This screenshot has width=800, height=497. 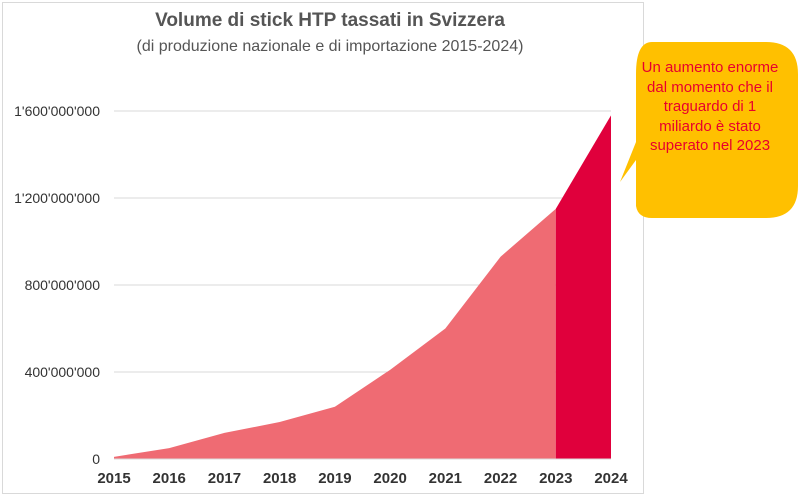 What do you see at coordinates (169, 478) in the screenshot?
I see `x-tick-label: 2016` at bounding box center [169, 478].